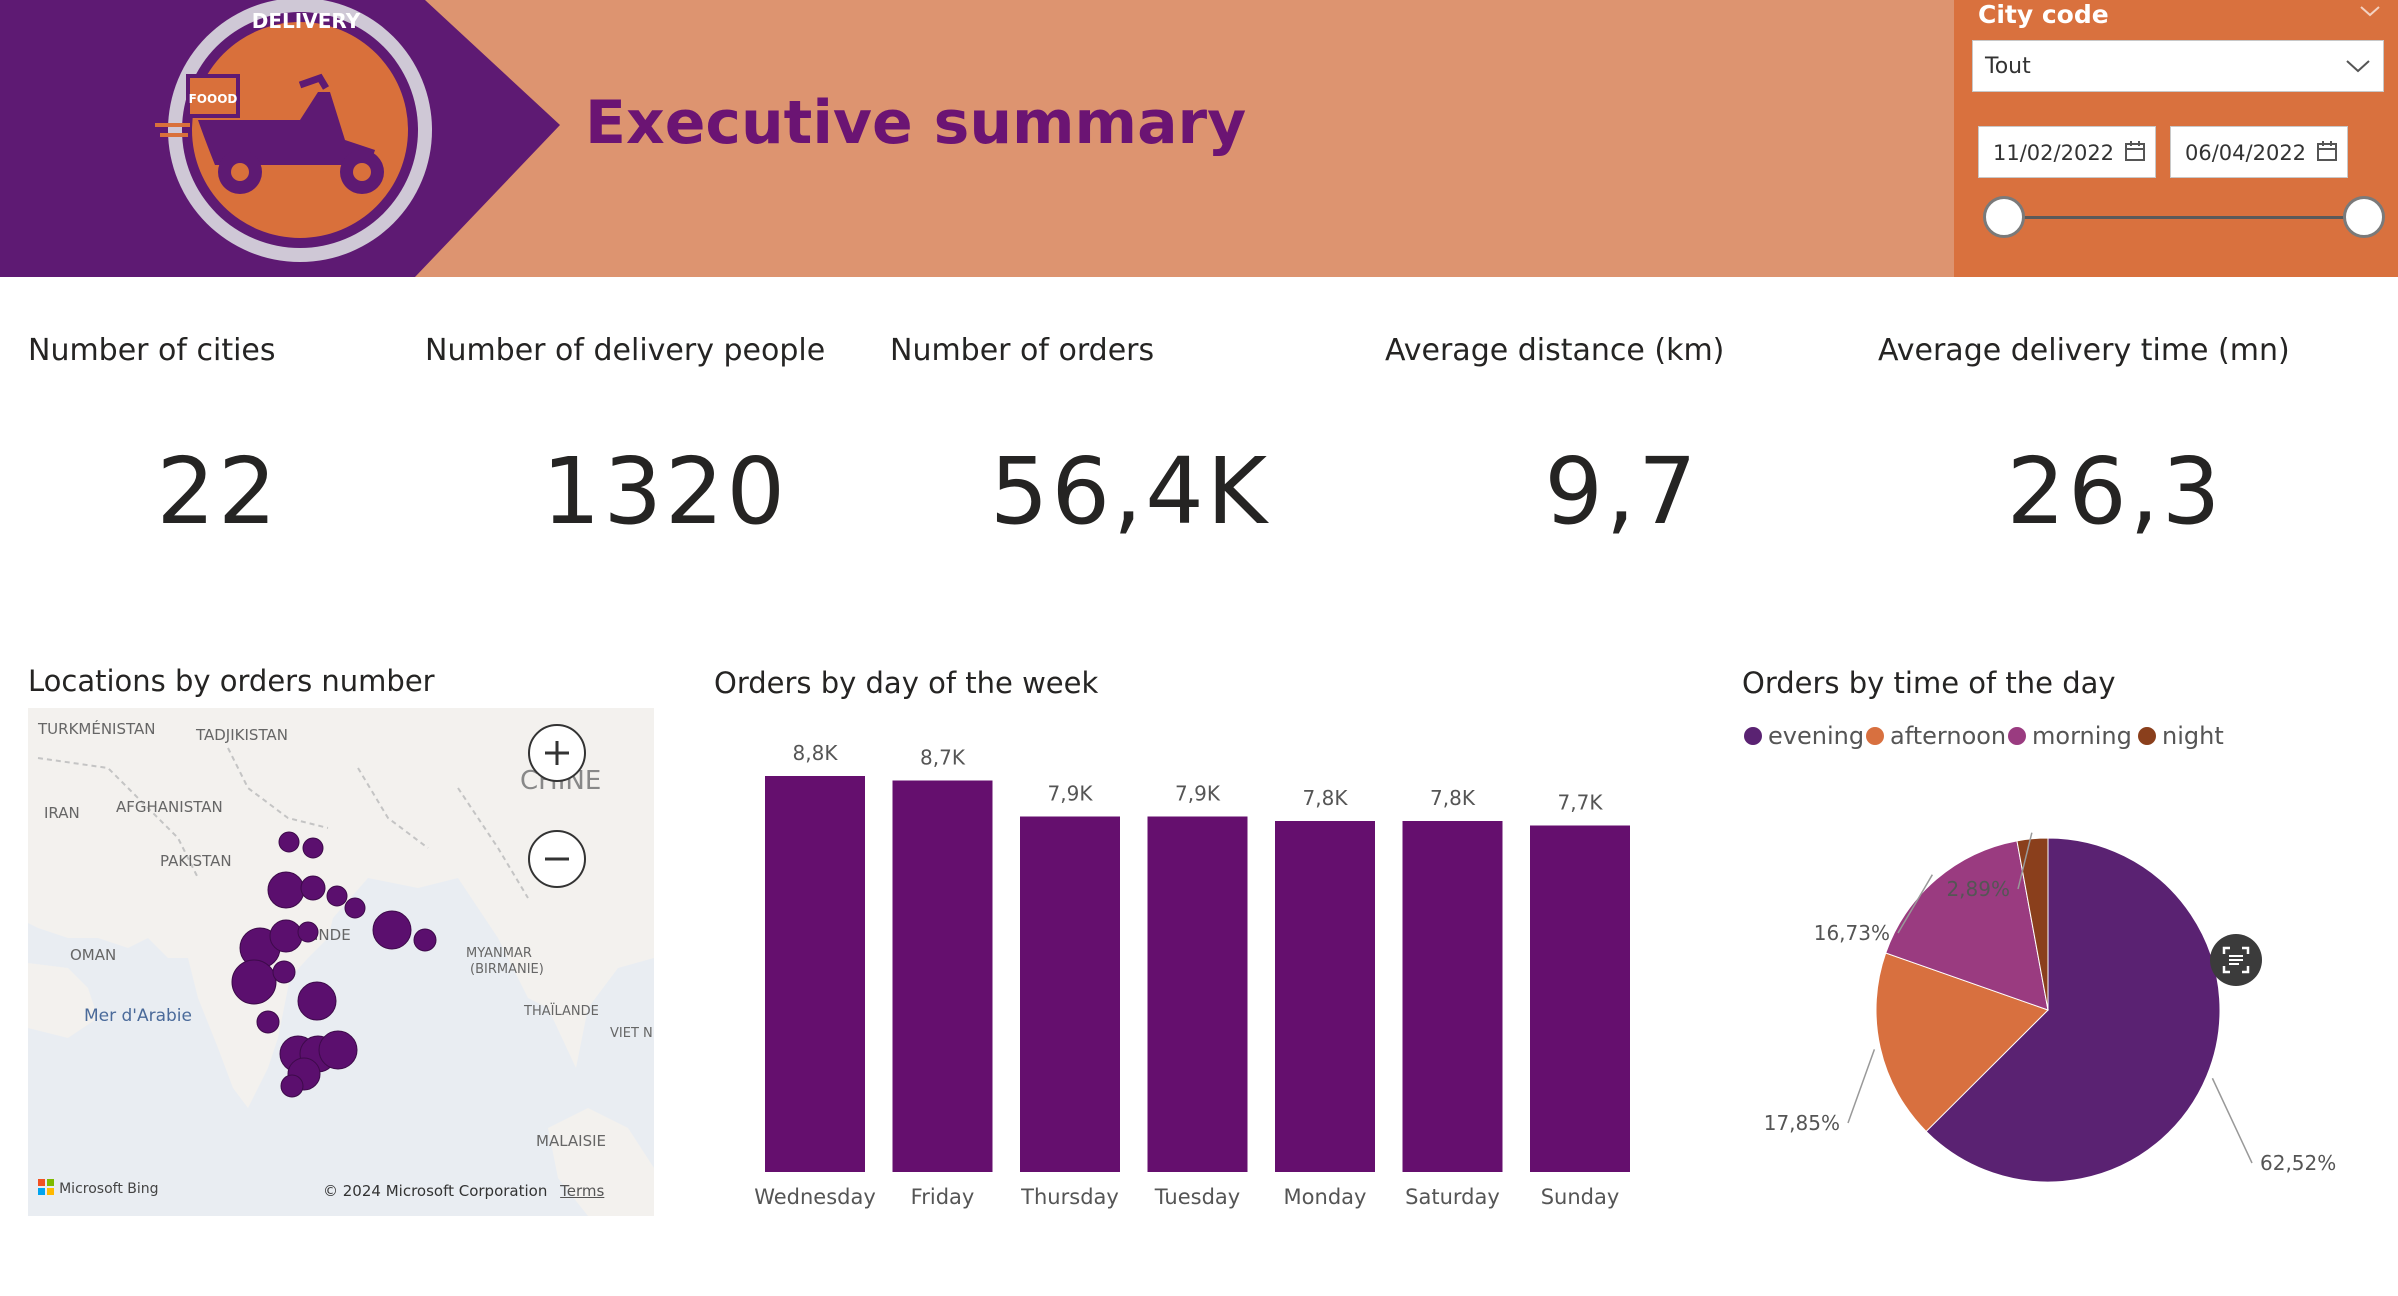  I want to click on bar-saturday, so click(1452, 996).